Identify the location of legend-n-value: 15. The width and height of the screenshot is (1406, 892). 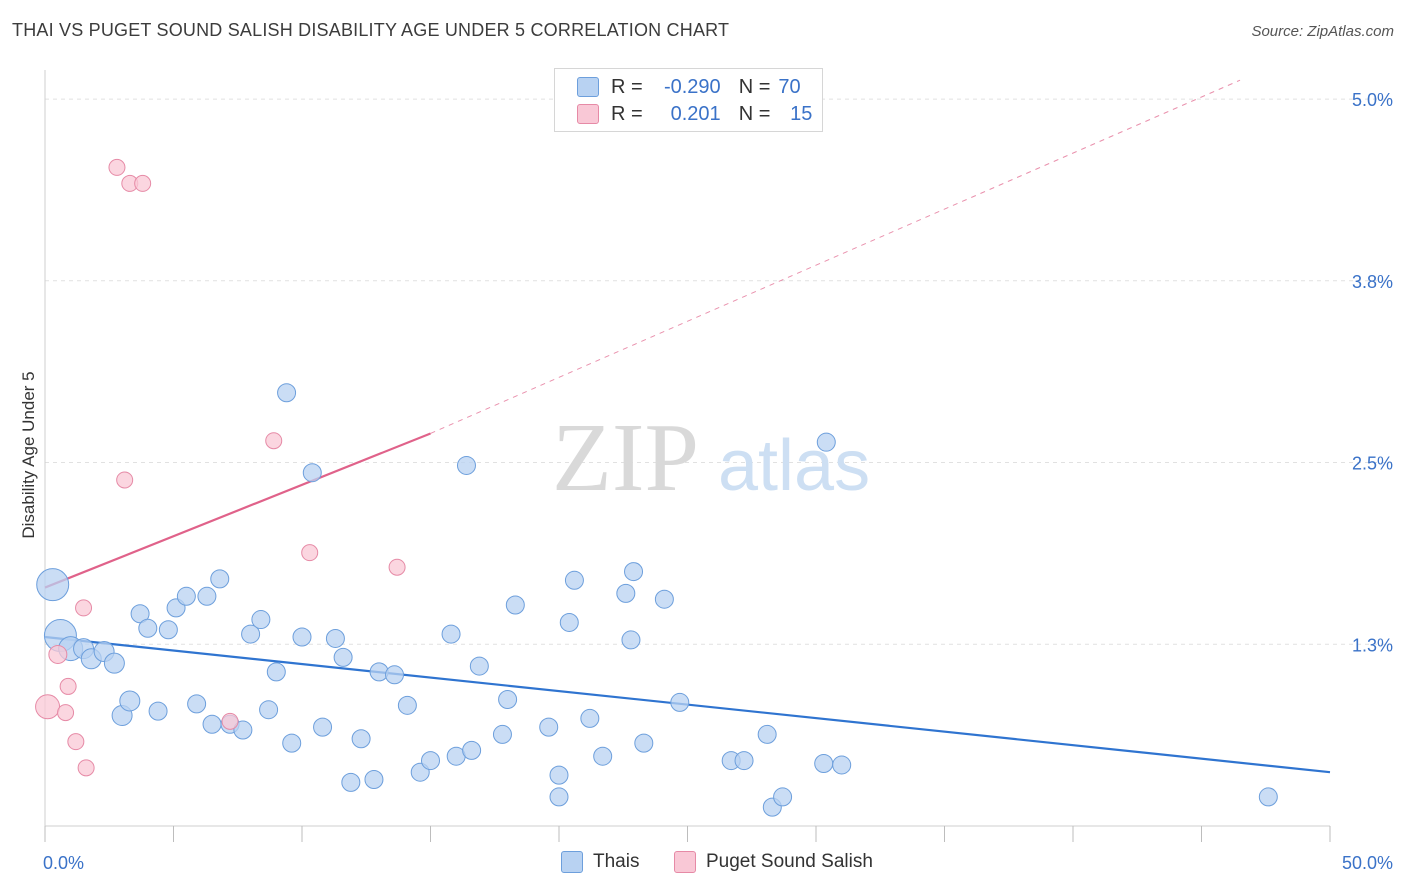
(801, 113).